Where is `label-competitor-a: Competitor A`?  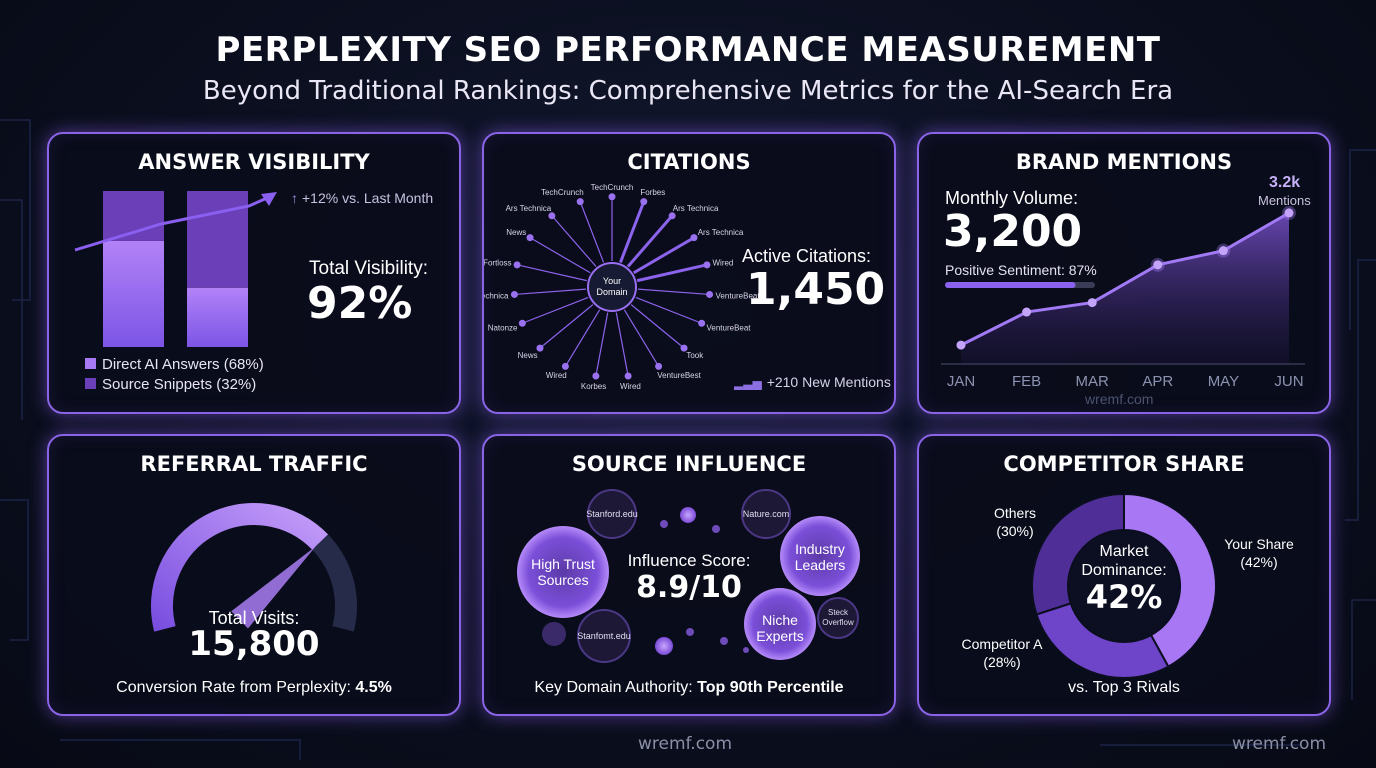 label-competitor-a: Competitor A is located at coordinates (1002, 644).